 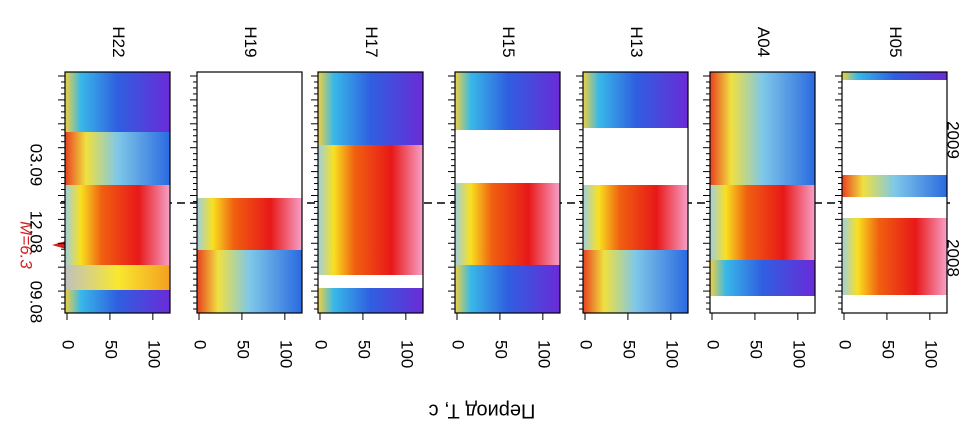 What do you see at coordinates (508, 41) in the screenshot?
I see `panel-label: H15` at bounding box center [508, 41].